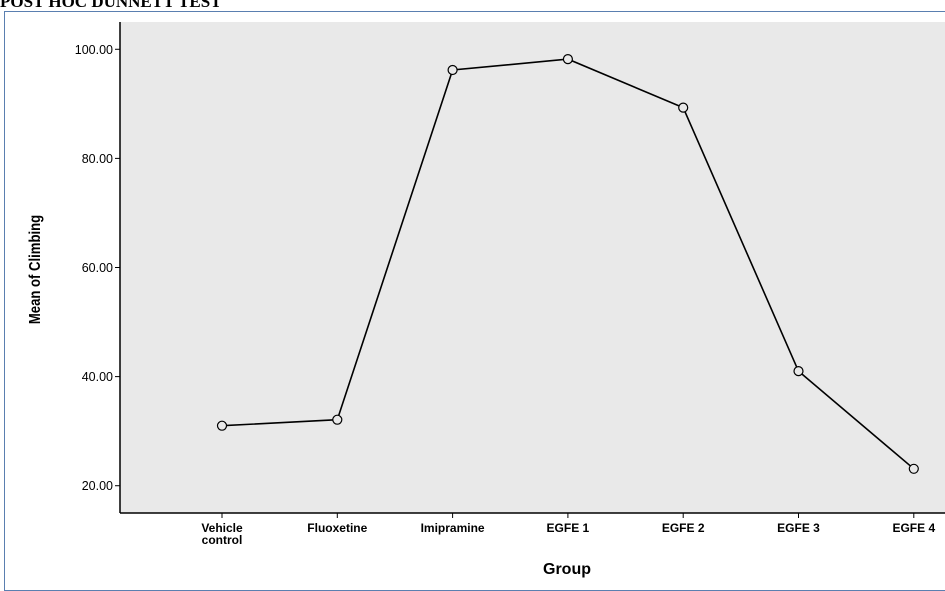 This screenshot has height=591, width=945. I want to click on x-tick-label: EGFE 2, so click(683, 528).